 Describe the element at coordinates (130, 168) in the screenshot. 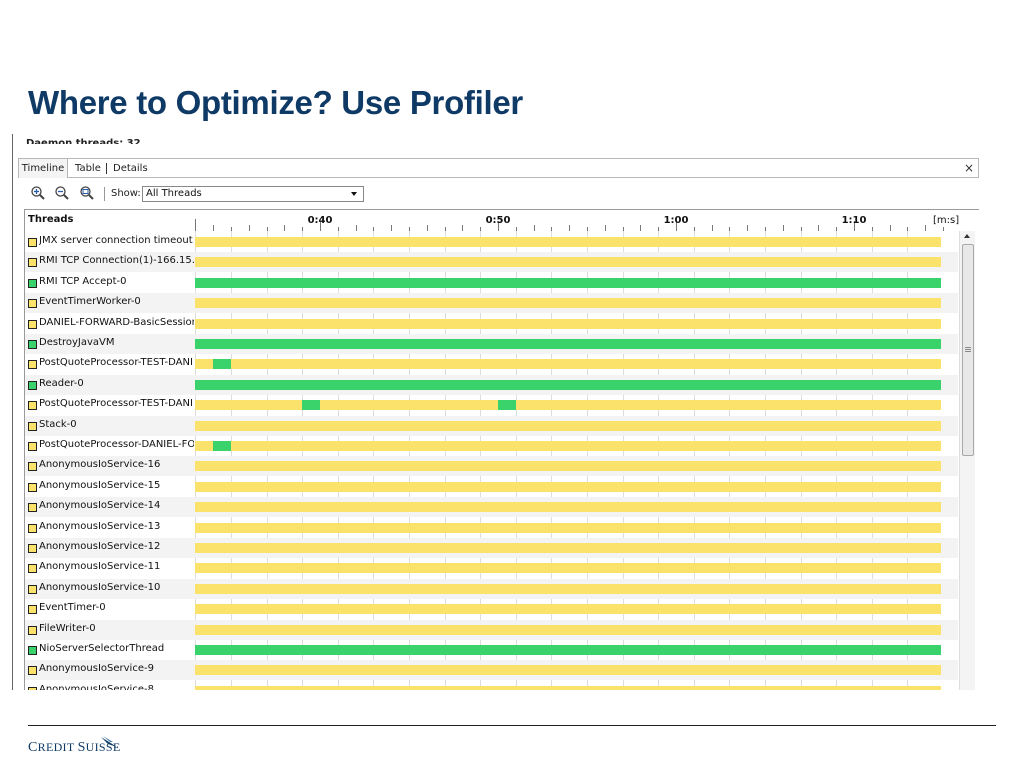

I see `tab-details: Details` at that location.